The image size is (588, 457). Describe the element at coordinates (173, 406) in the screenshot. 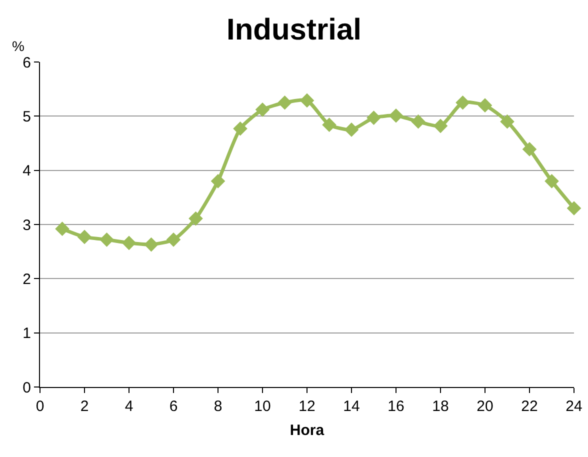

I see `x-tick-label: 6` at that location.